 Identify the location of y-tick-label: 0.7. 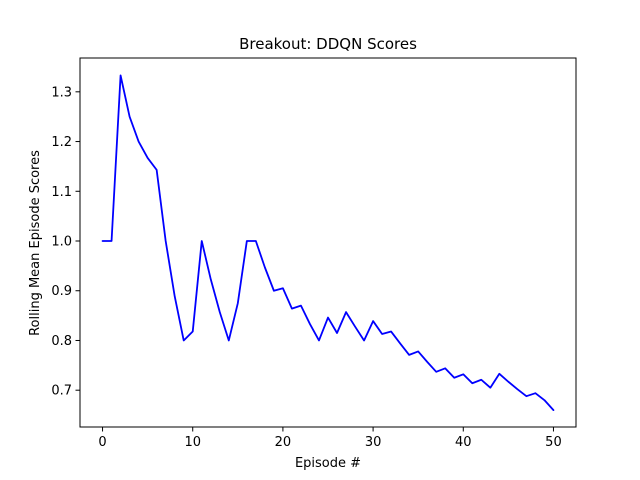
(61, 391).